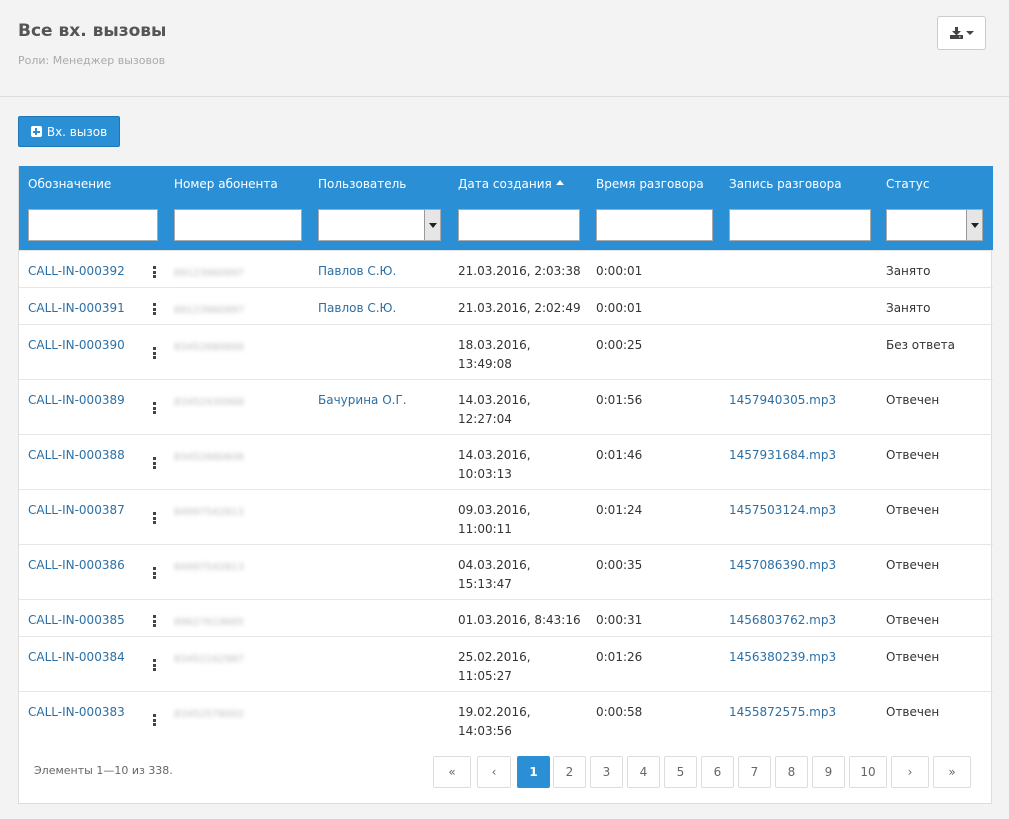  What do you see at coordinates (791, 772) in the screenshot?
I see `page-button-8: 8` at bounding box center [791, 772].